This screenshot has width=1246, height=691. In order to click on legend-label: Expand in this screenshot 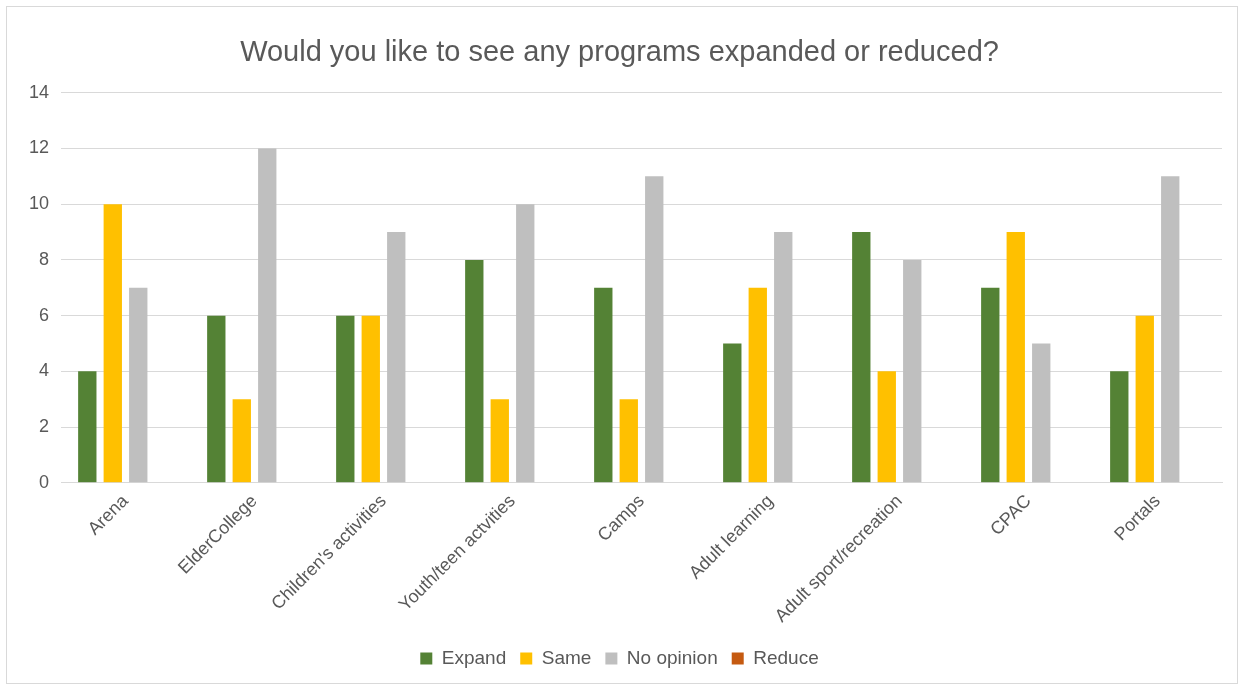, I will do `click(474, 657)`.